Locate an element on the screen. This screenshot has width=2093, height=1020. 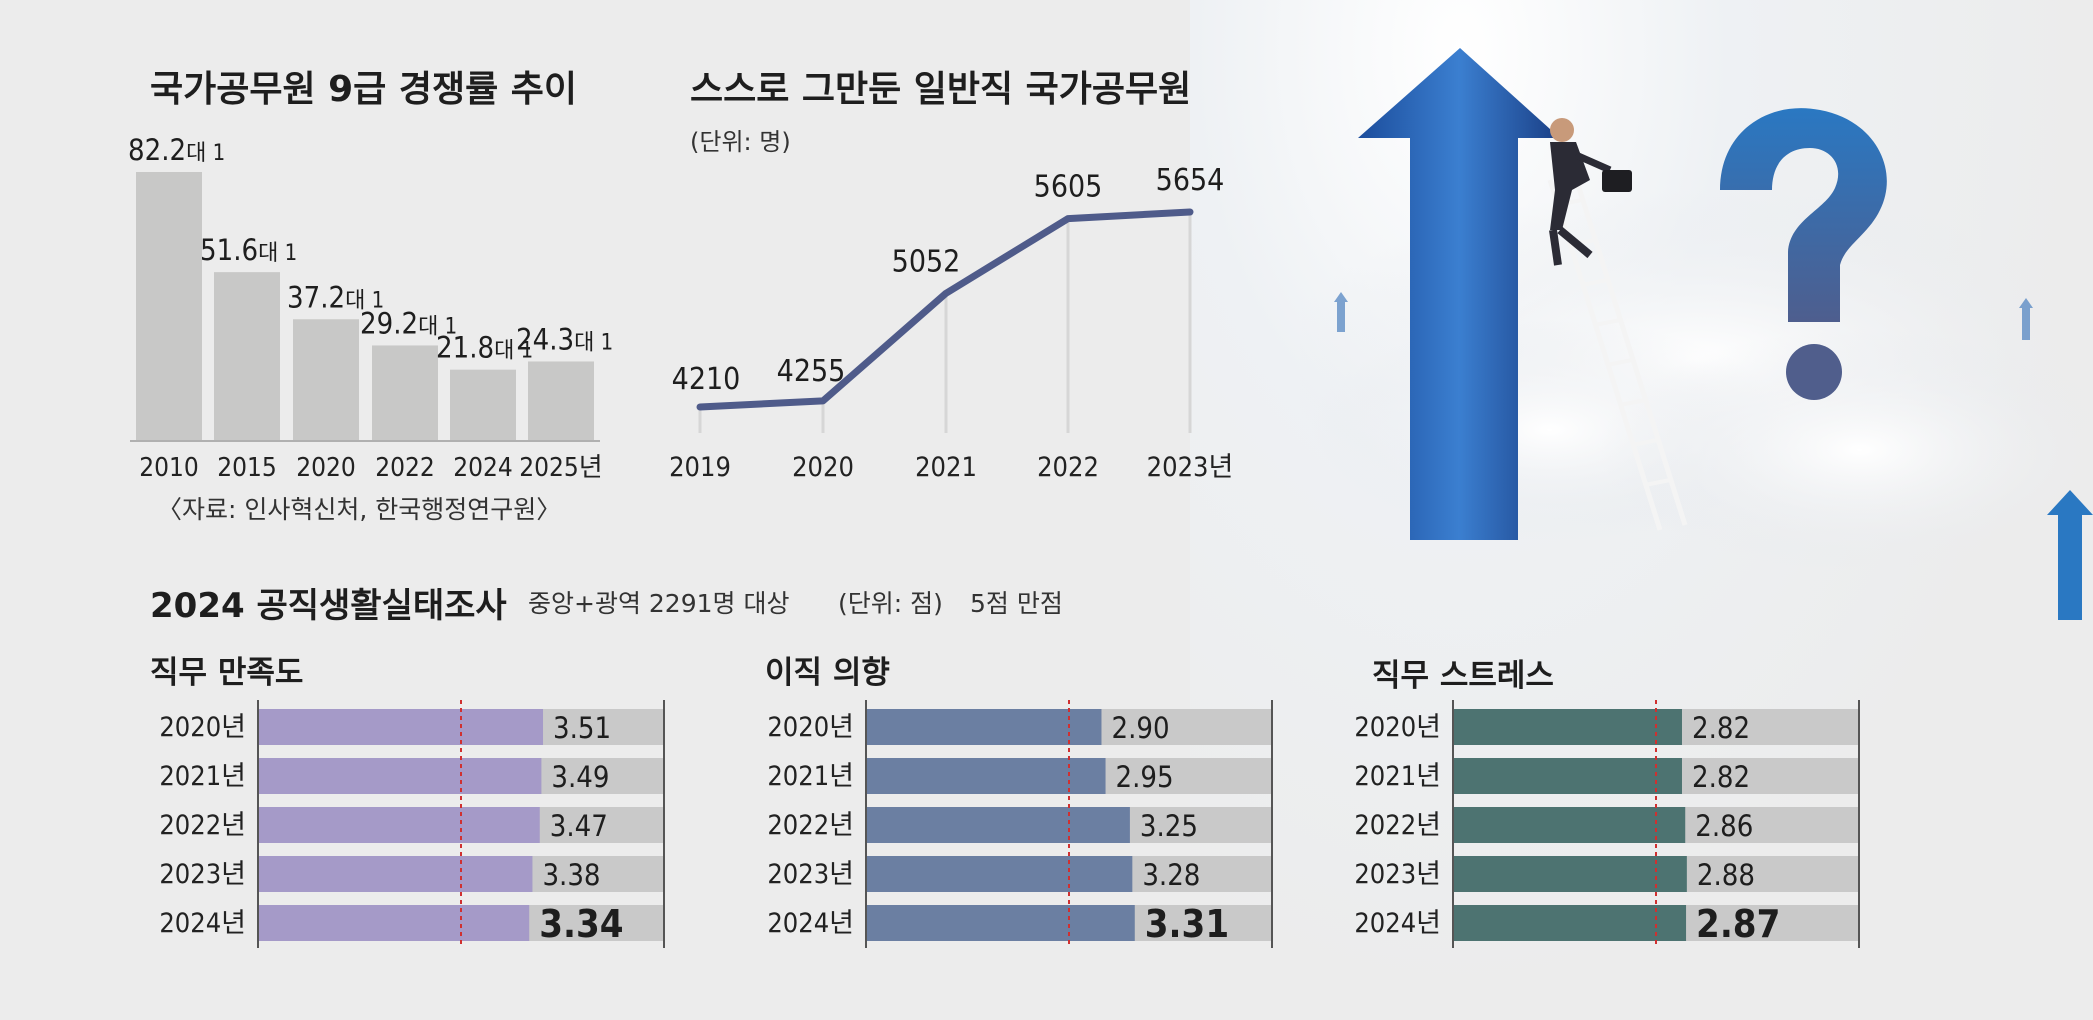
competition-source: 〈자료: 인사혁신처, 한국행정연구원〉 is located at coordinates (359, 509).